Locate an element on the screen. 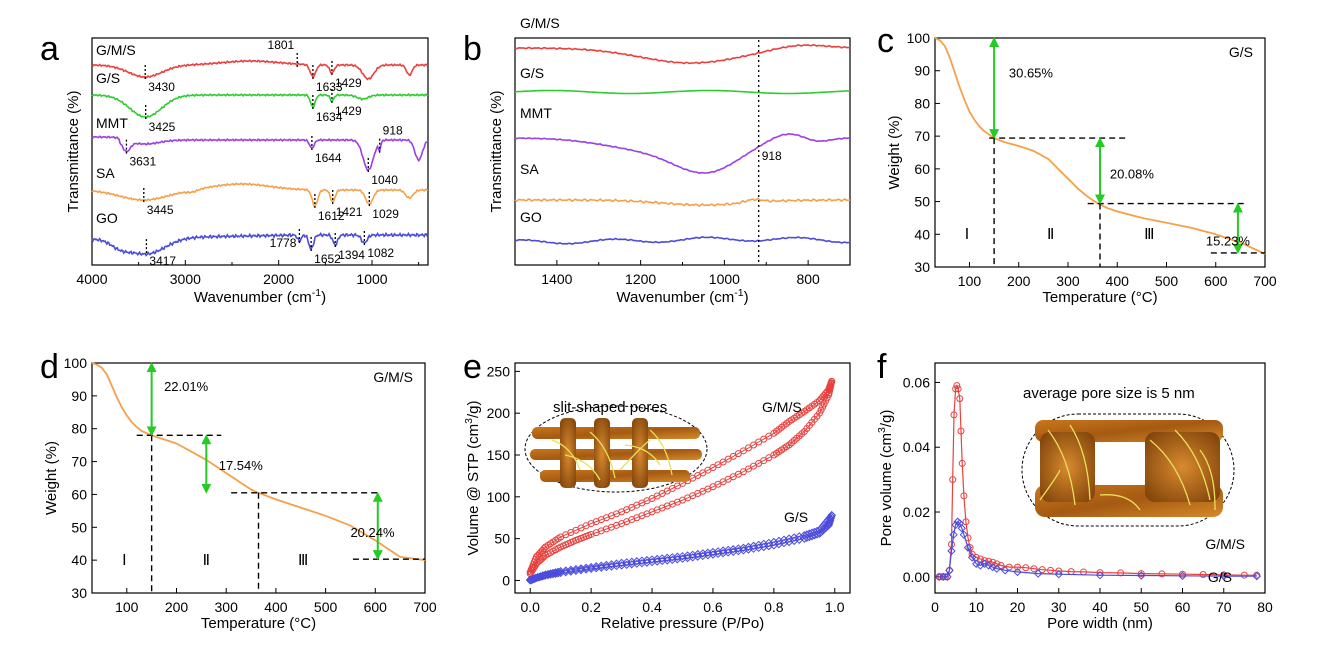 This screenshot has height=655, width=1321. y-tick-label: 0.06 is located at coordinates (916, 382).